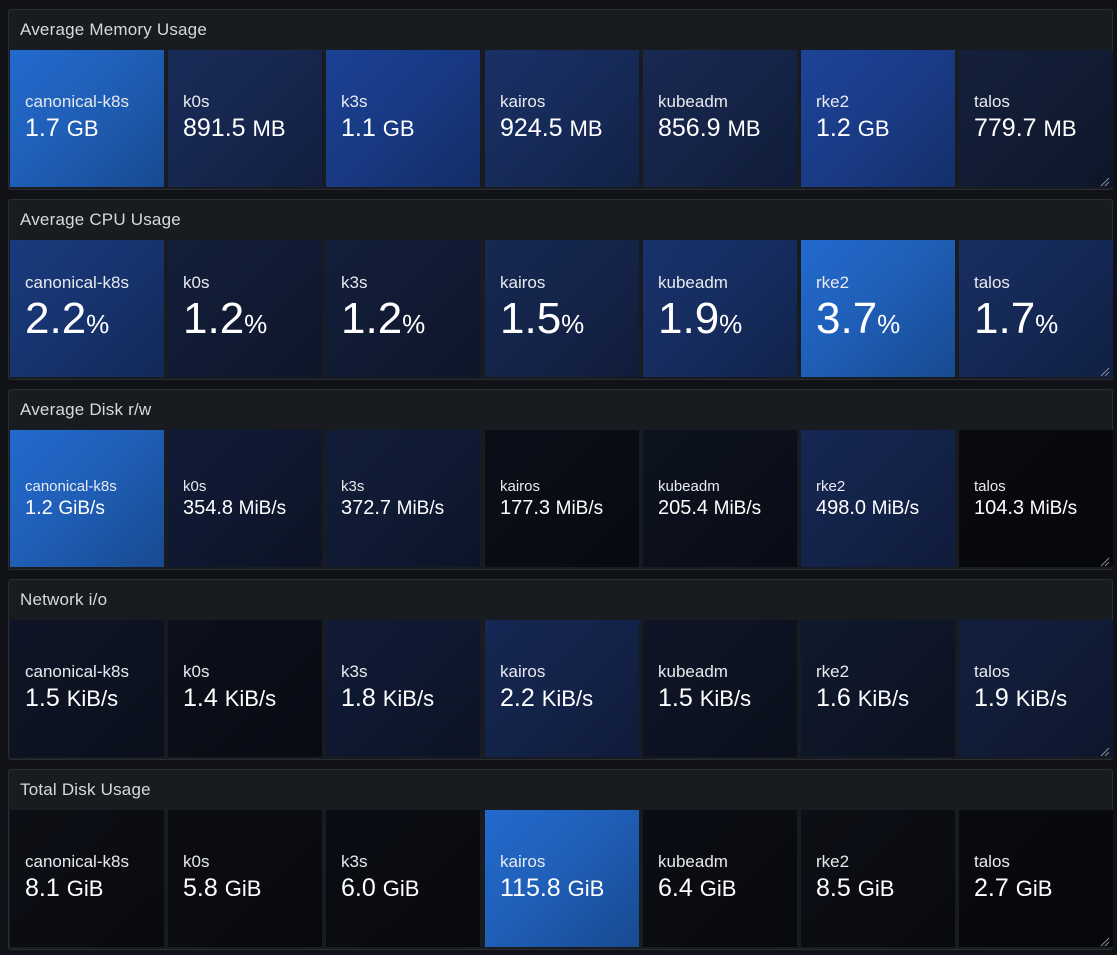 This screenshot has height=955, width=1117. I want to click on stat-tile-rke2: rke2 498.0 MiB/s, so click(878, 498).